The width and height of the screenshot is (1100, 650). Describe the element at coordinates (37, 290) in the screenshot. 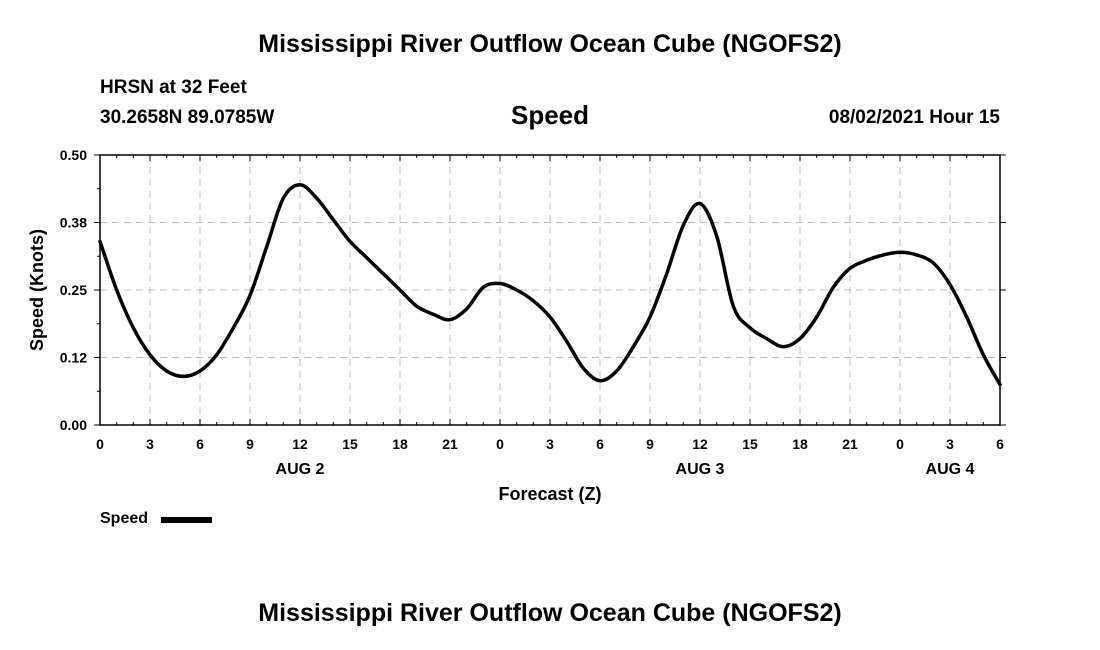

I see `y-axis-label: Speed (Knots)` at that location.